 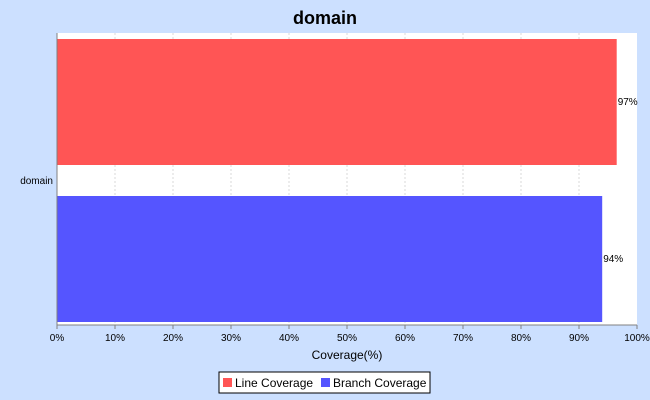 I want to click on x-axis-label: Coverage(%), so click(x=347, y=355).